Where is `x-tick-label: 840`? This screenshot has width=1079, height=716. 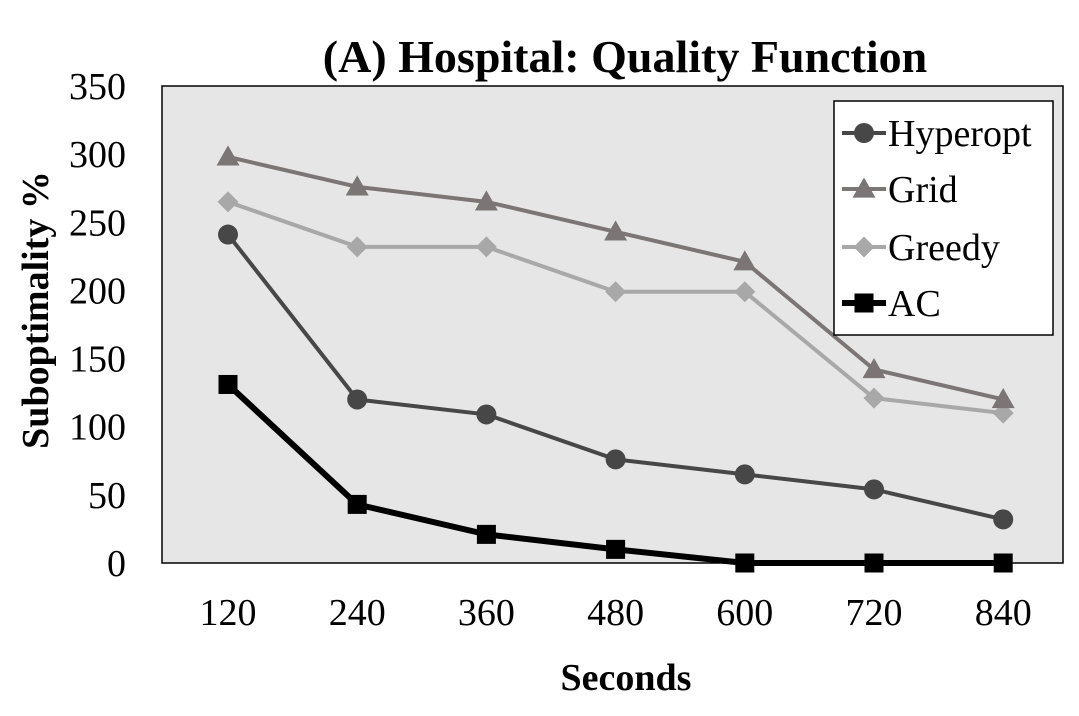 x-tick-label: 840 is located at coordinates (1003, 613).